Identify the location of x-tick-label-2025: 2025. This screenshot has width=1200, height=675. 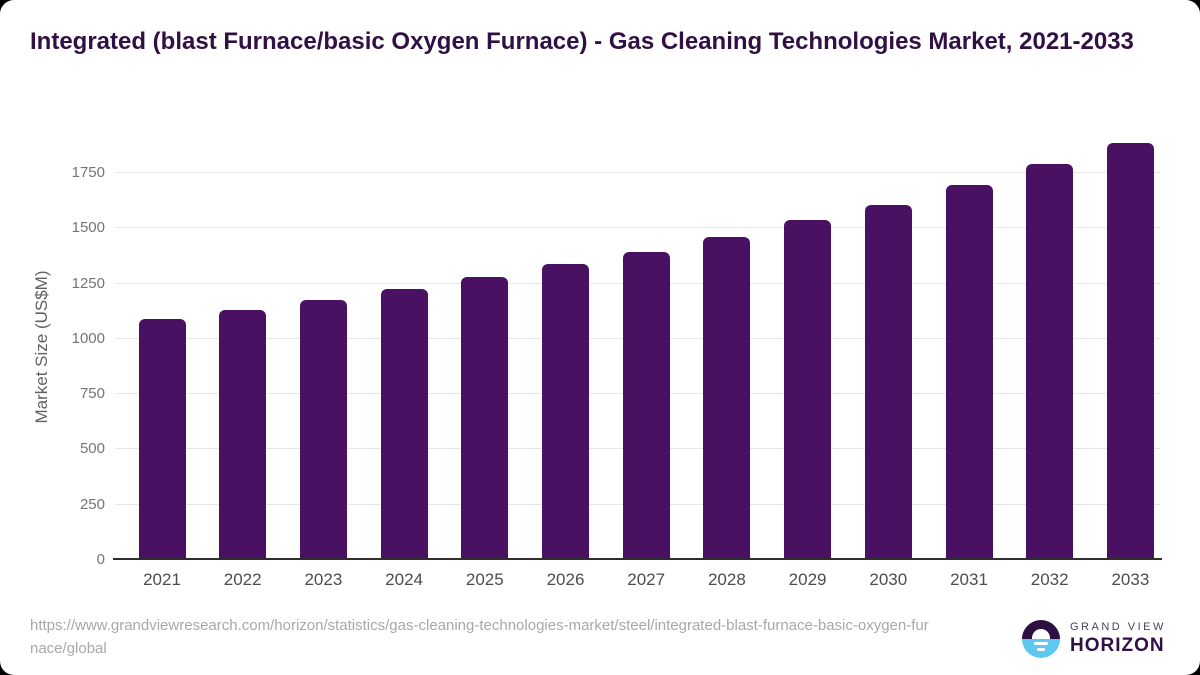
(484, 579).